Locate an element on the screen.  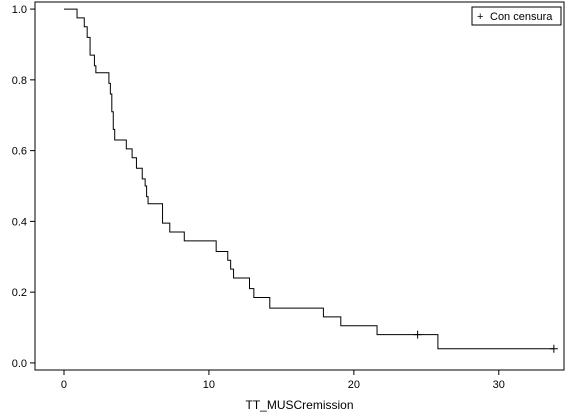
y-tick-label: 0.4 is located at coordinates (19, 222).